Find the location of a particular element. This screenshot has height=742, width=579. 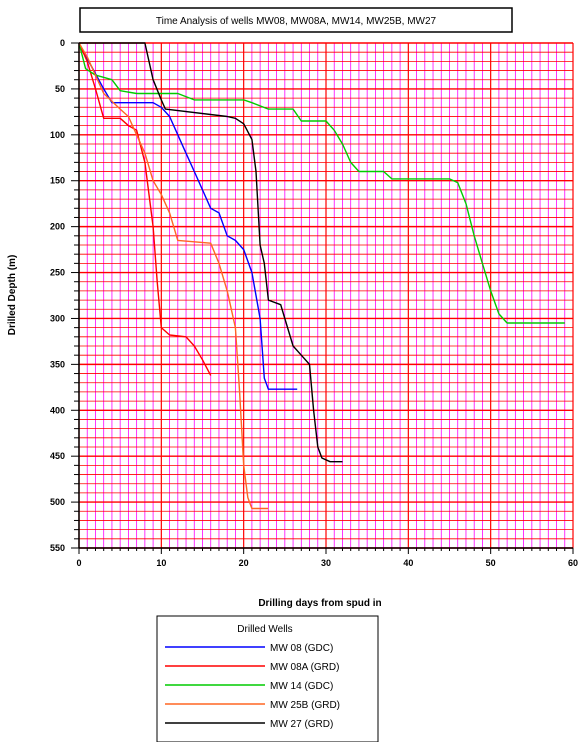

legend-label-1: MW 08 (GDC) is located at coordinates (301, 648).